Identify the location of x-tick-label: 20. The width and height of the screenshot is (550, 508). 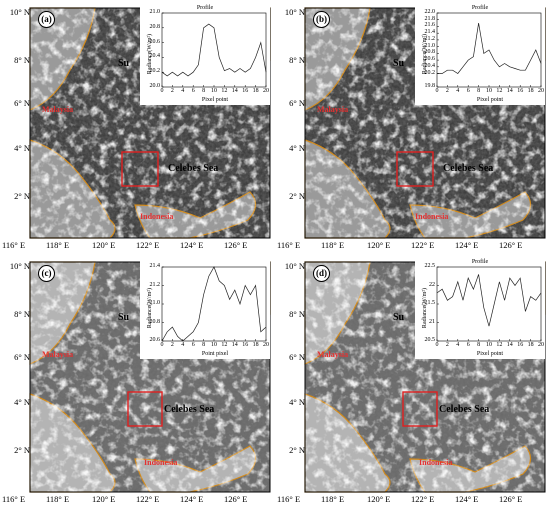
(541, 345).